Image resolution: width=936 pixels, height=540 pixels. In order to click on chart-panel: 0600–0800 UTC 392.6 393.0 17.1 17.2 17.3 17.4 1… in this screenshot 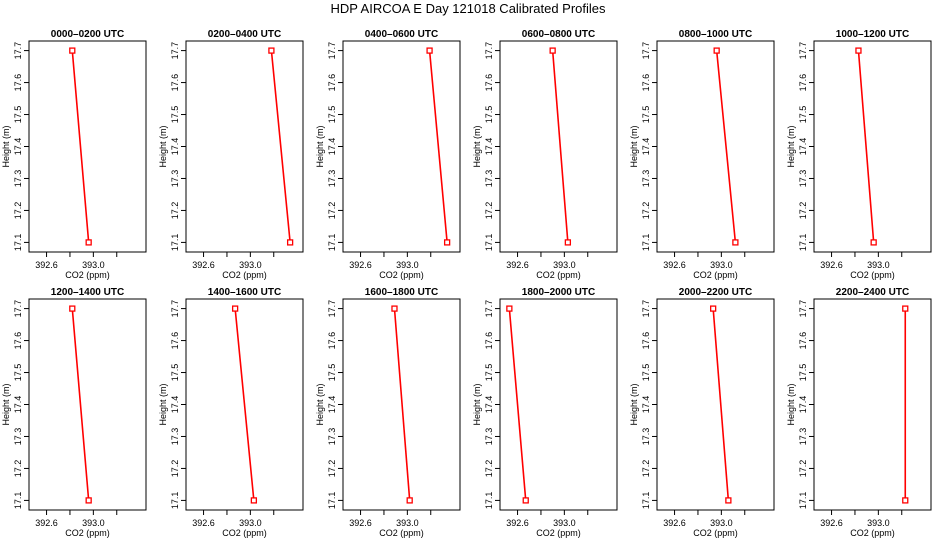, I will do `click(545, 154)`.